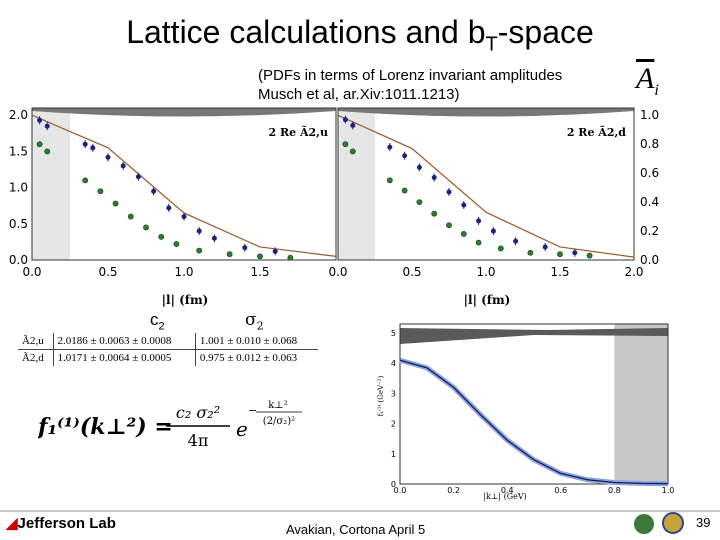  I want to click on sigma-letter: σ, so click(251, 320).